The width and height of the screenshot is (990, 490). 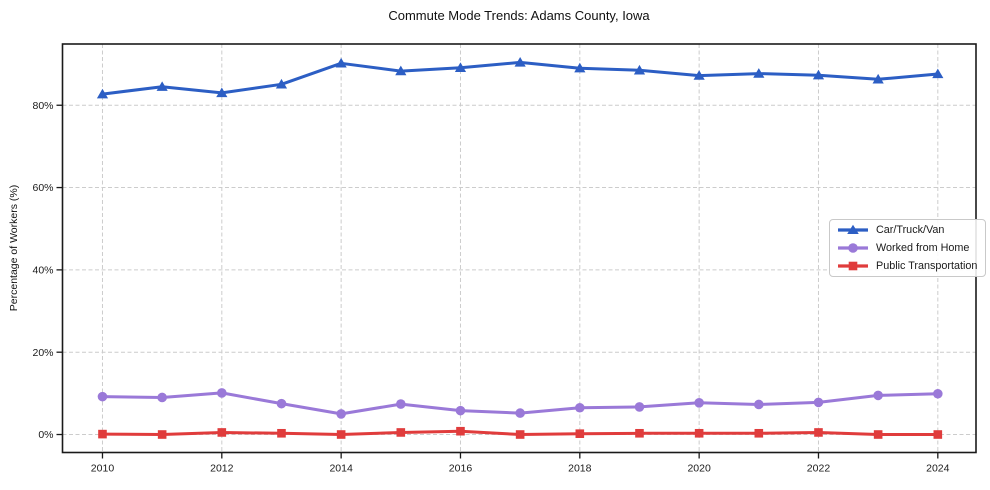 I want to click on x-tick-label: 2018, so click(x=580, y=469).